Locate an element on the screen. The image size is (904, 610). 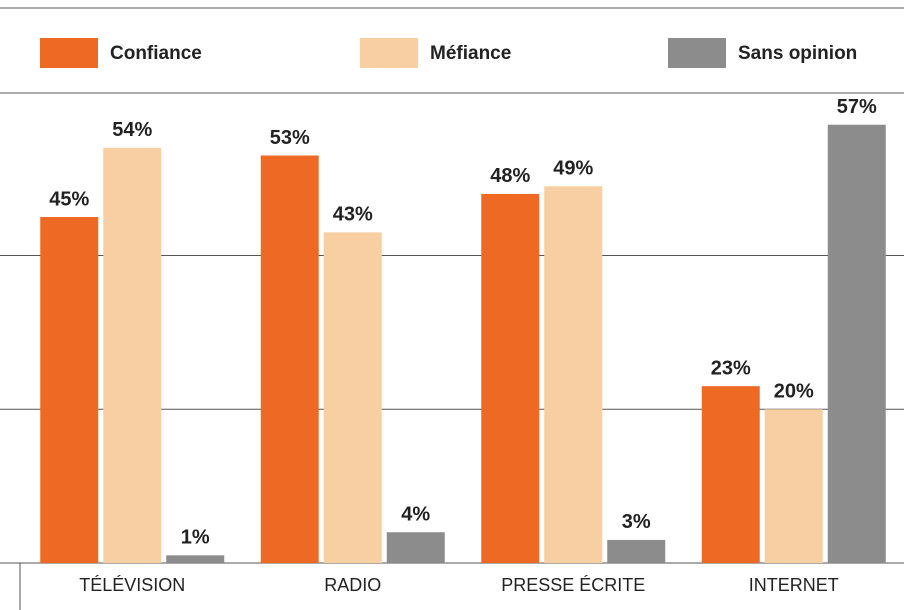
value-label: 48% is located at coordinates (510, 176).